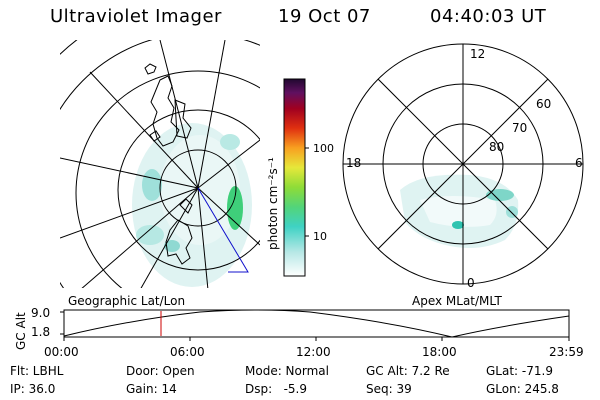 The image size is (600, 400). Describe the element at coordinates (520, 128) in the screenshot. I see `mlat-label-70: 70` at that location.